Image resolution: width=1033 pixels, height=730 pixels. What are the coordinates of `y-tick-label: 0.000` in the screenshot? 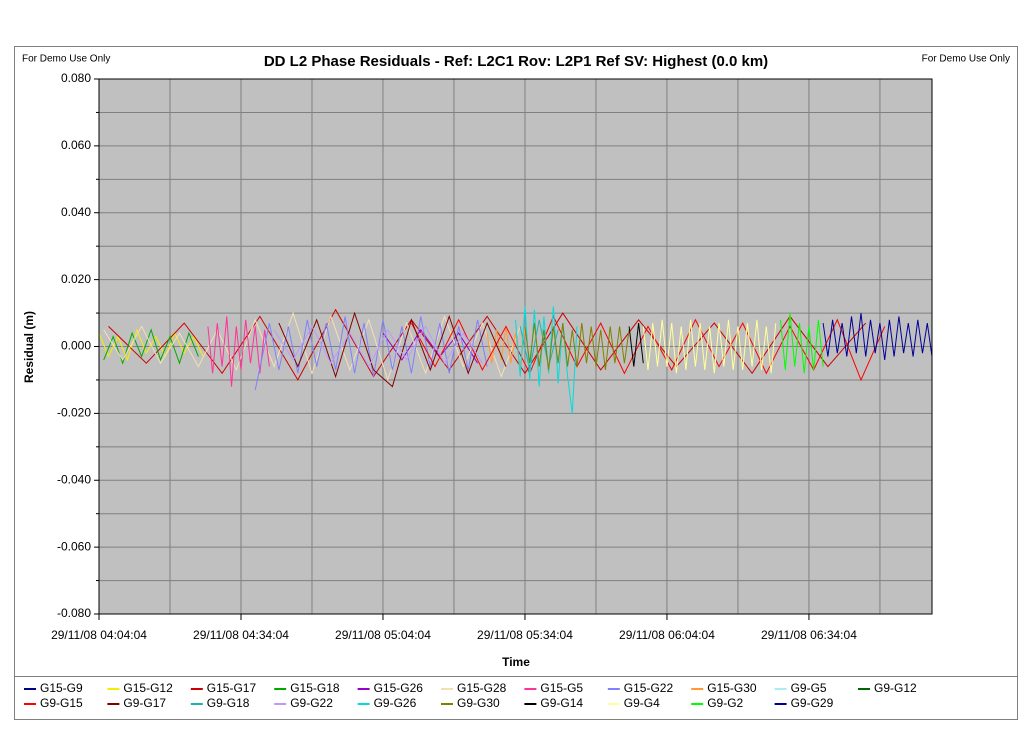 It's located at (76, 346).